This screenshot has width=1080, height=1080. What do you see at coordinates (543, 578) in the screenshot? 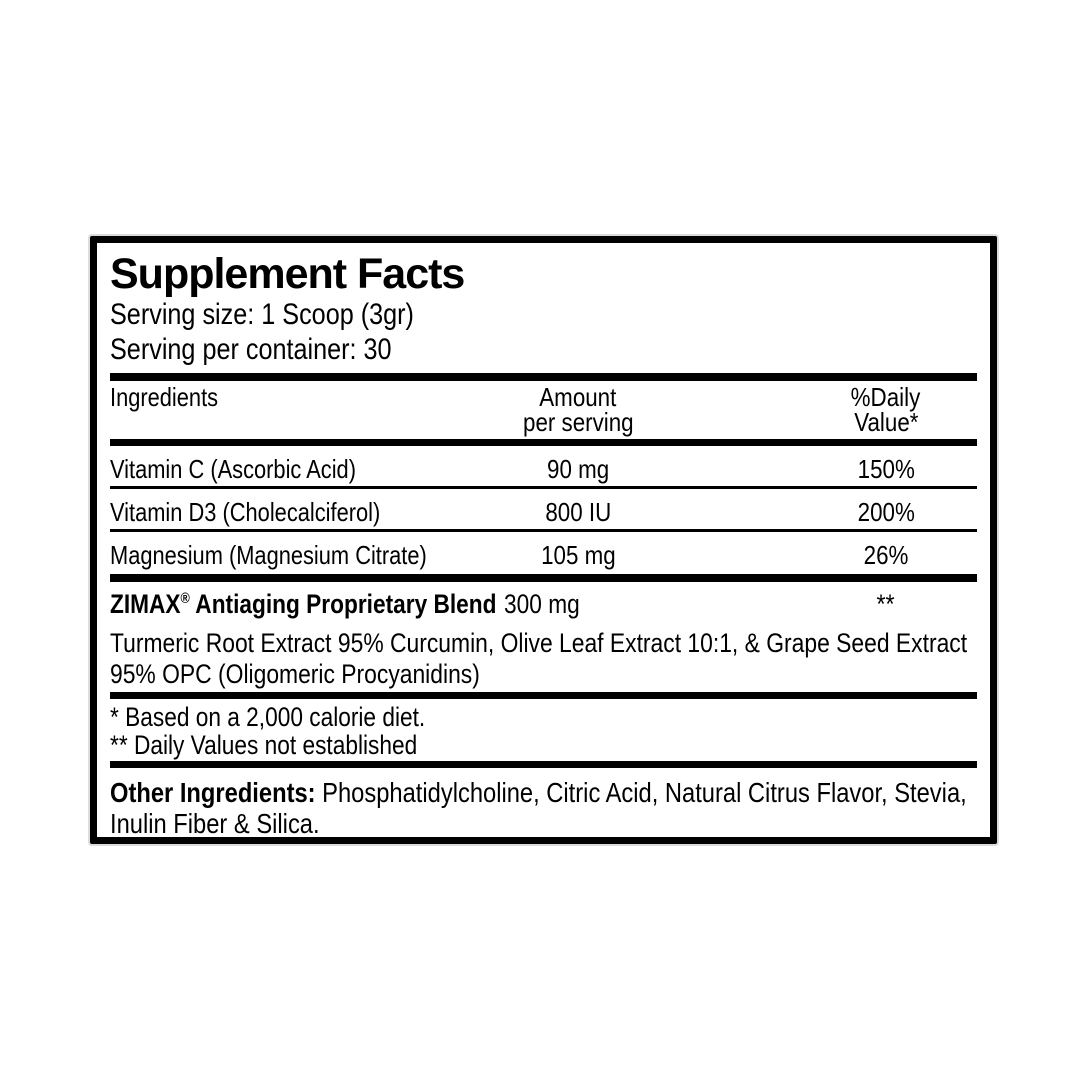
I see `divider-blend-top` at bounding box center [543, 578].